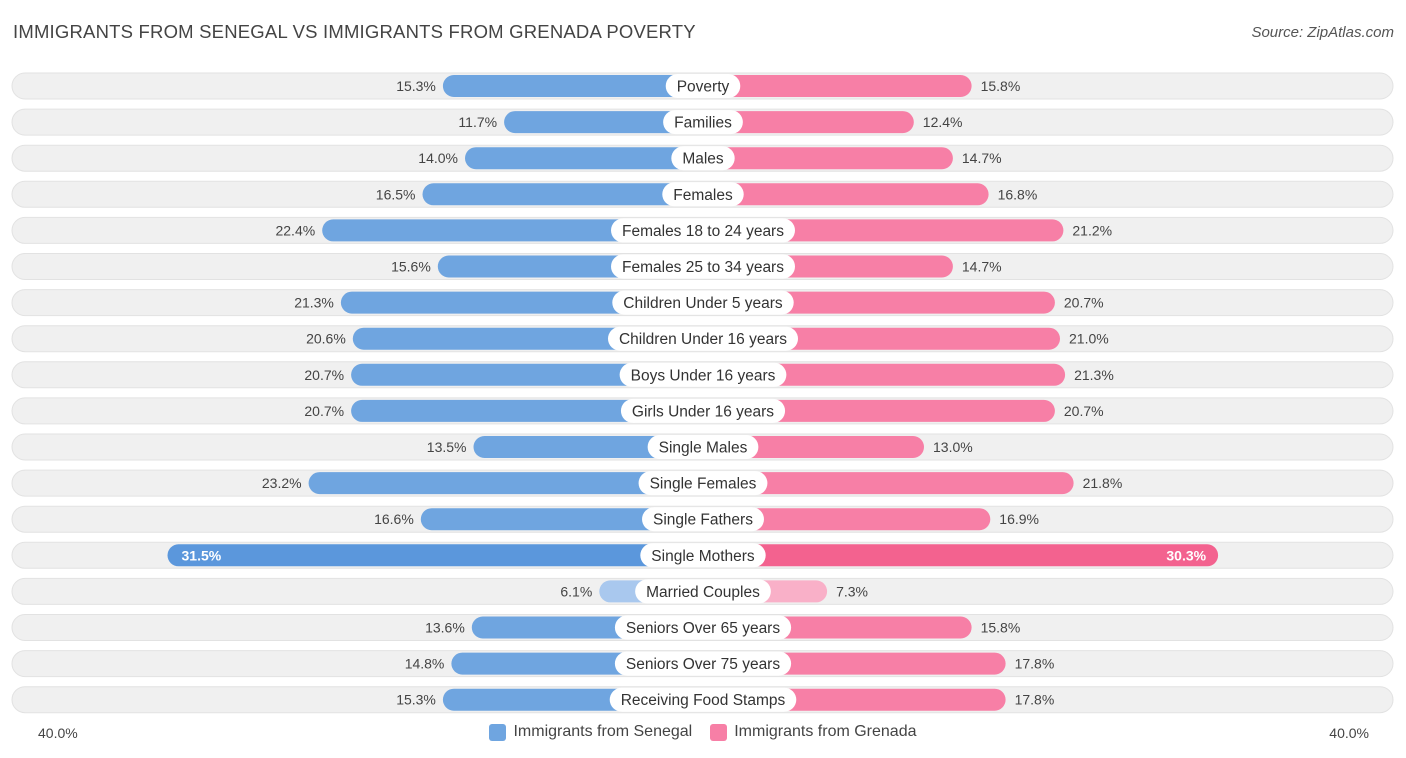  I want to click on category-label-girls-under-16-years: Girls Under 16 years, so click(703, 411).